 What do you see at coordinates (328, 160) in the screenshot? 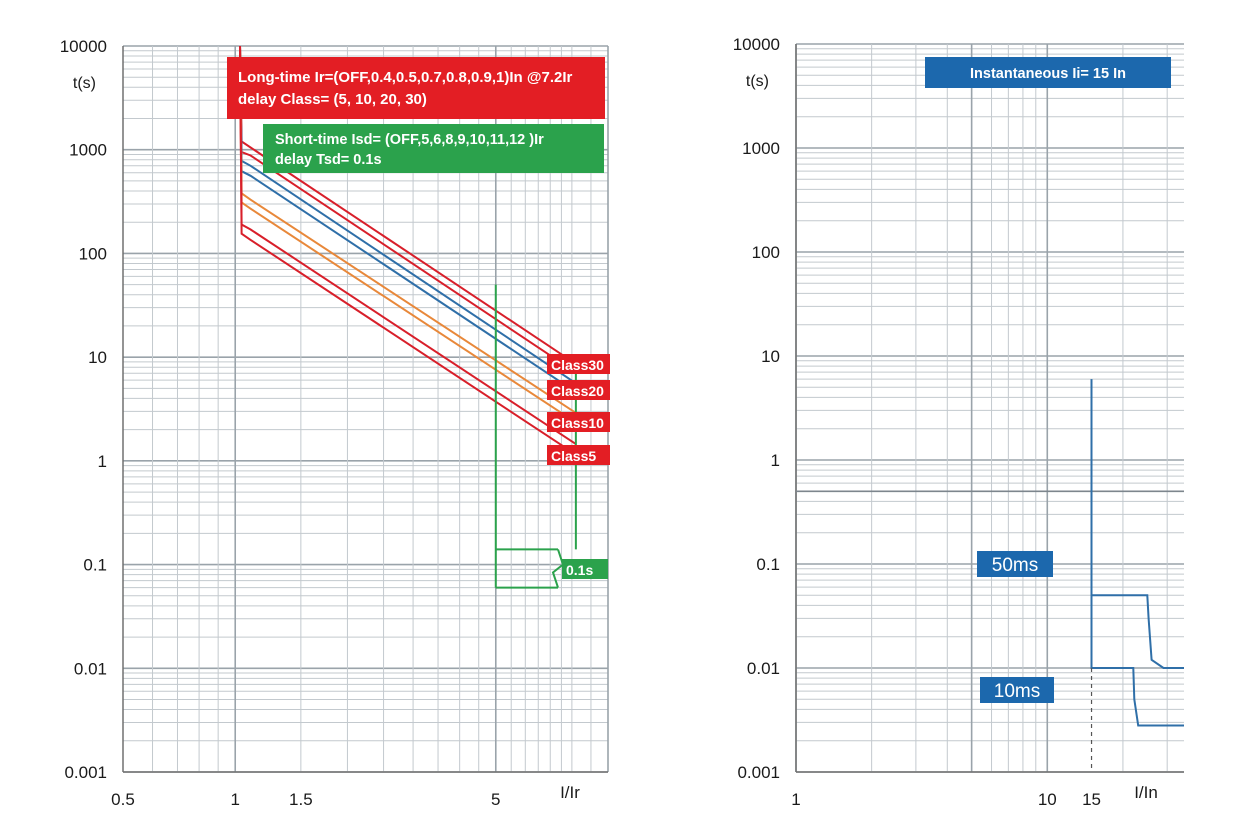
I see `short-time-line-2: delay Tsd= 0.1s` at bounding box center [328, 160].